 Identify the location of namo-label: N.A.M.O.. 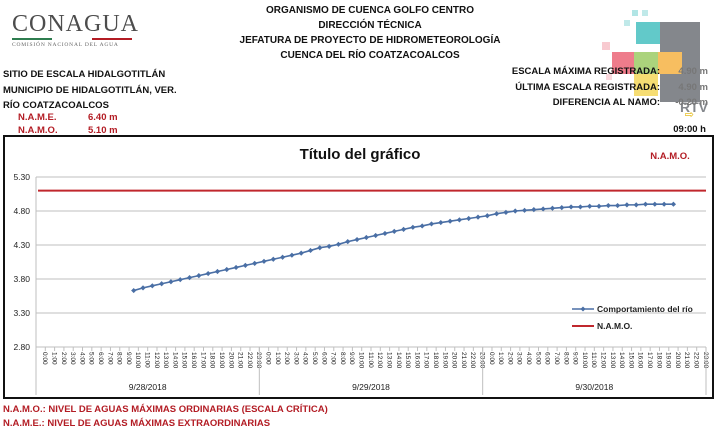
(38, 130).